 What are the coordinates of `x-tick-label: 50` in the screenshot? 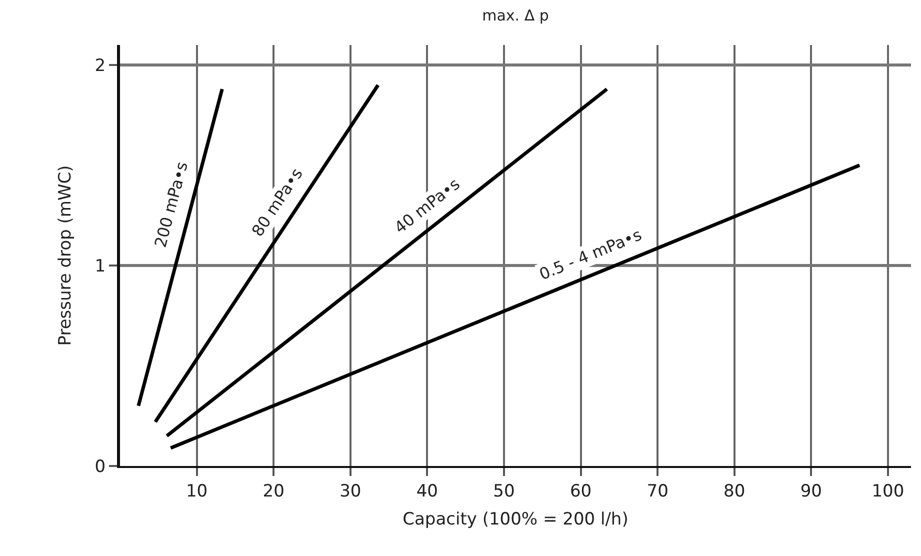 It's located at (504, 491).